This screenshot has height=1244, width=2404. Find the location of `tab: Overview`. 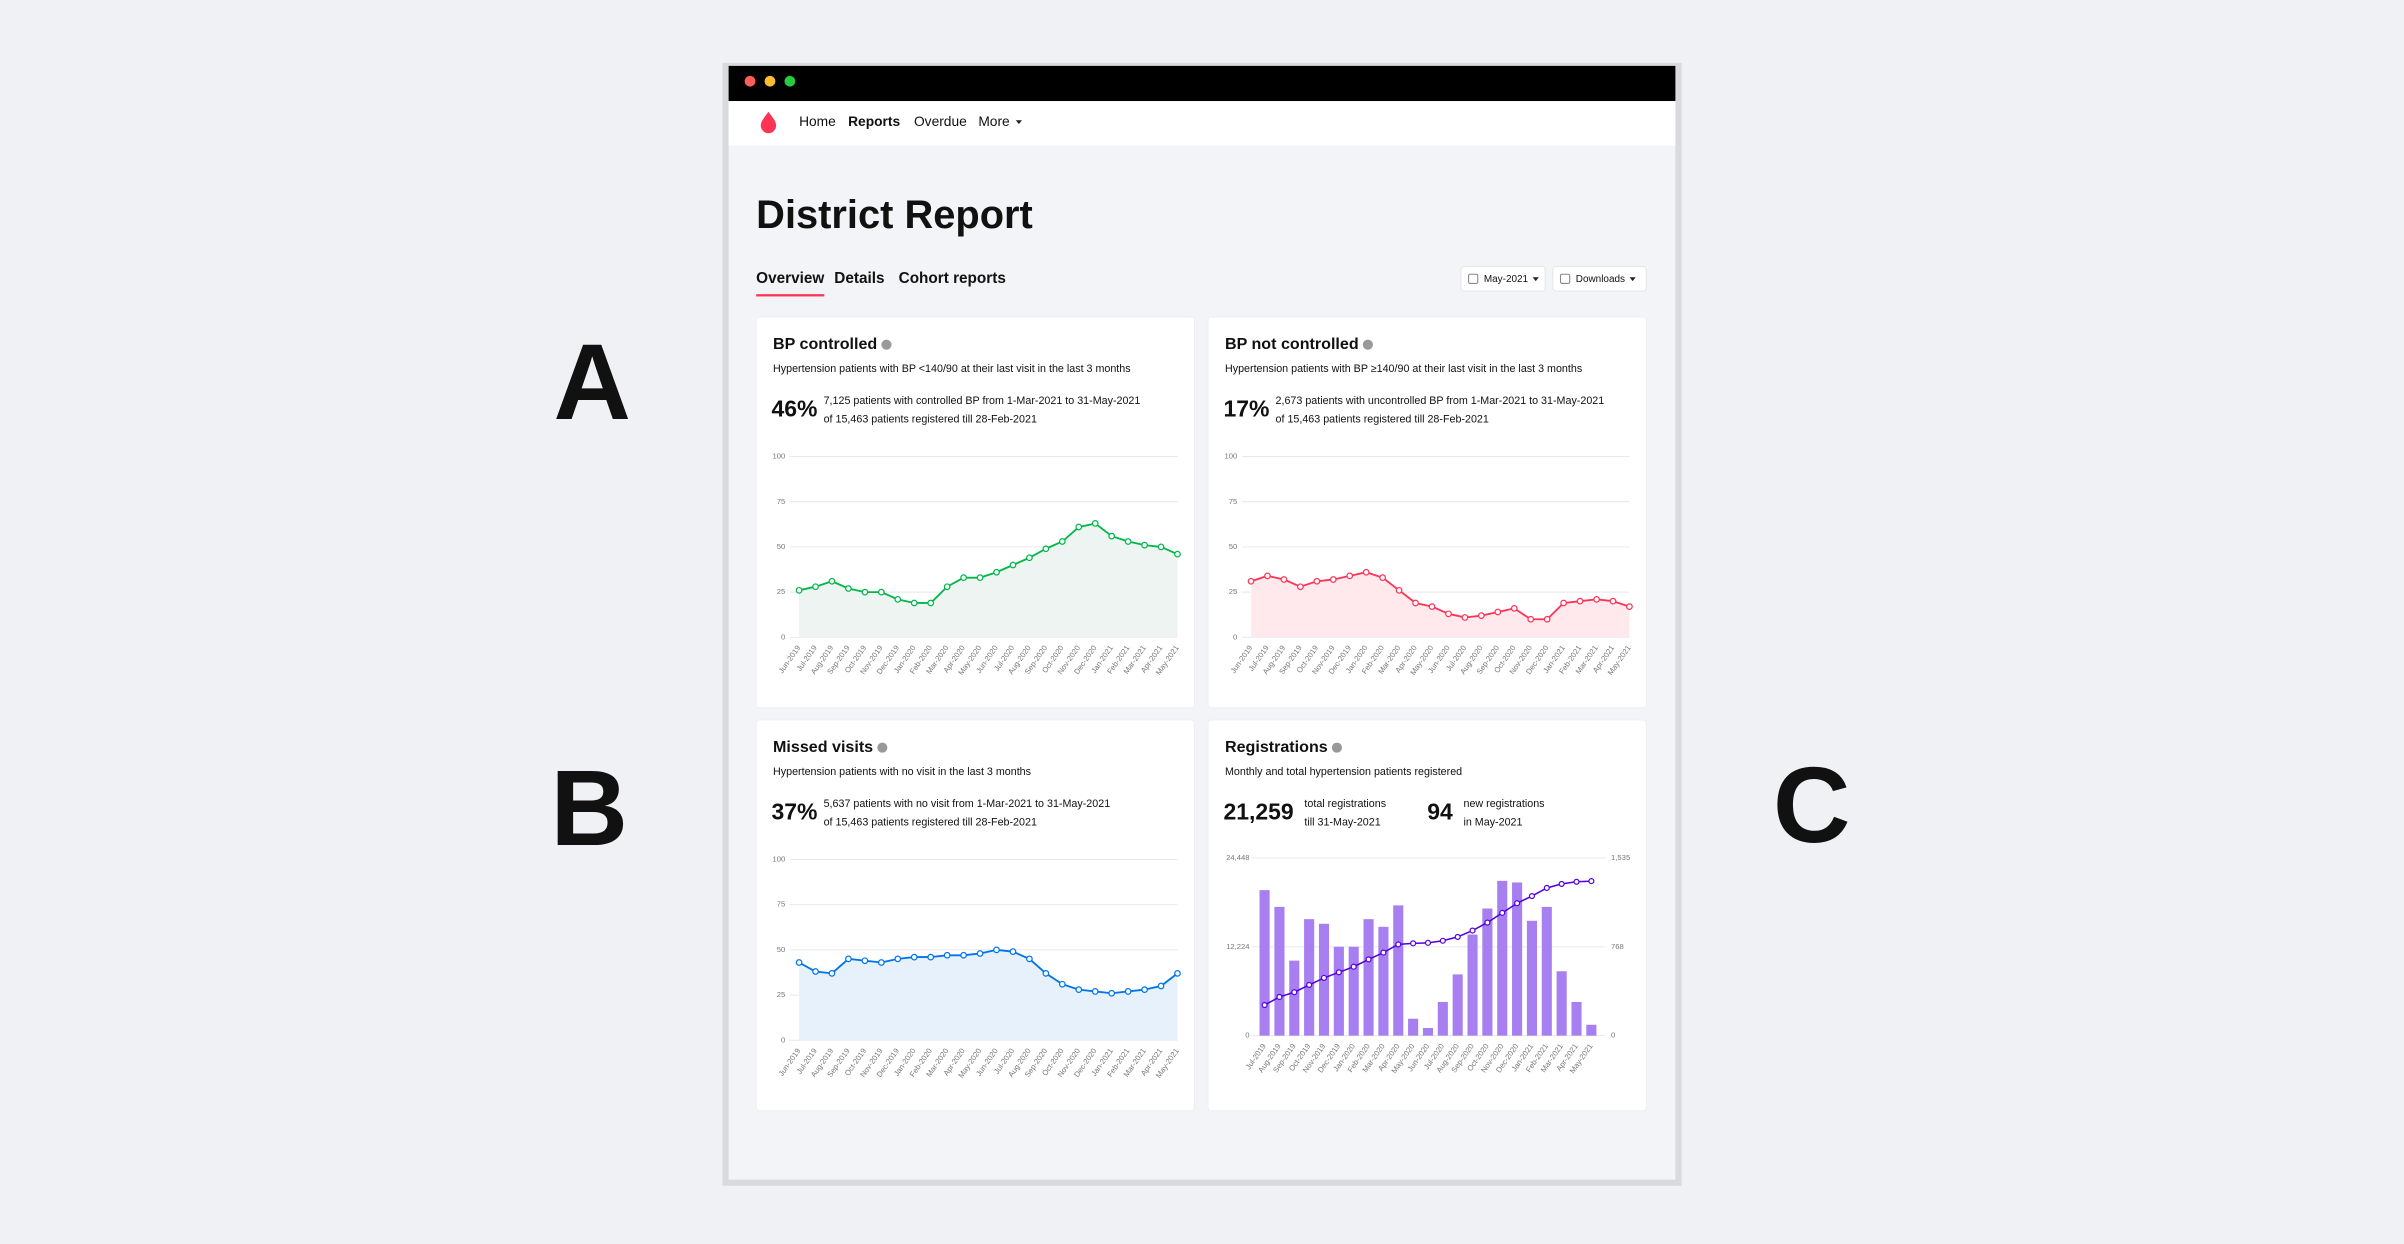

tab: Overview is located at coordinates (790, 278).